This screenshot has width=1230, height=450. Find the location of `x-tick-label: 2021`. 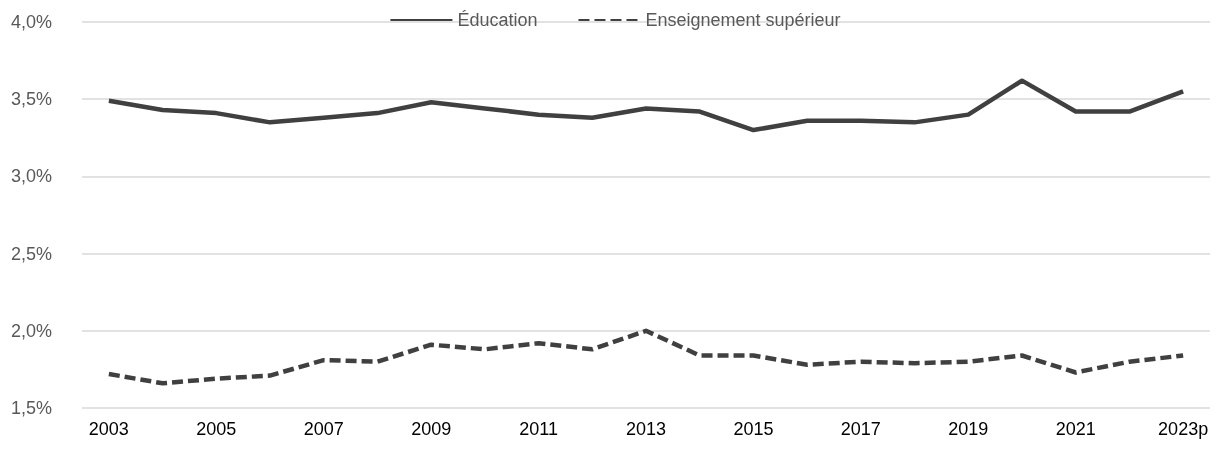

x-tick-label: 2021 is located at coordinates (1075, 429).